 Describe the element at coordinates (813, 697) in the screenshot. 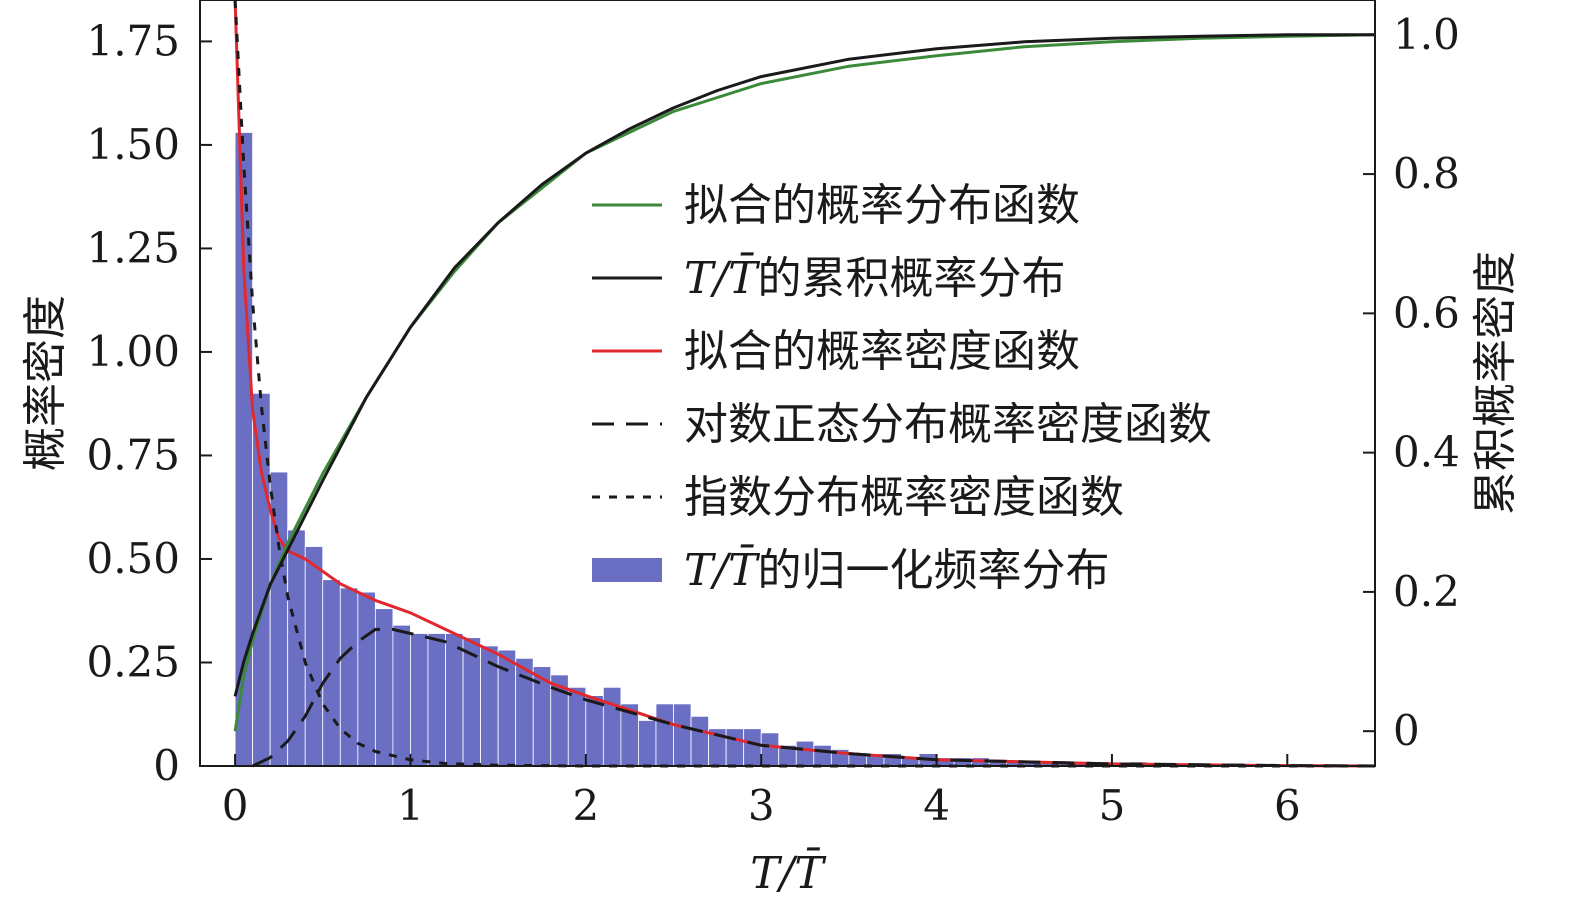

I see `lognormal-pdf-line` at that location.